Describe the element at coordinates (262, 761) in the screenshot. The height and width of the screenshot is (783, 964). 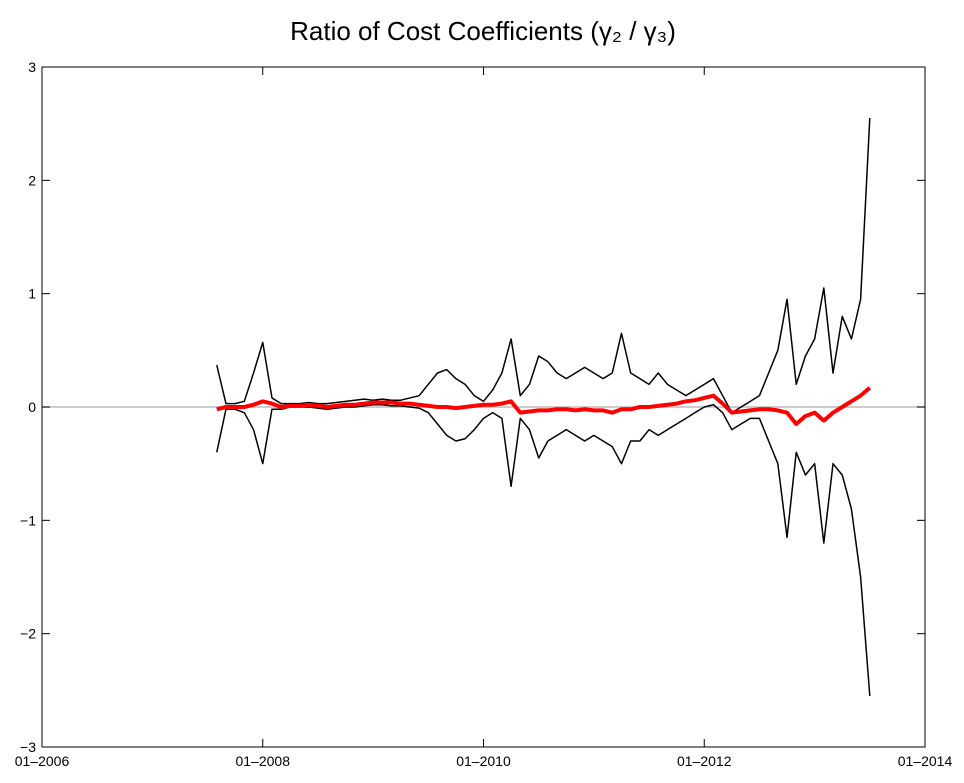
I see `x-tick-label: 01–2008` at that location.